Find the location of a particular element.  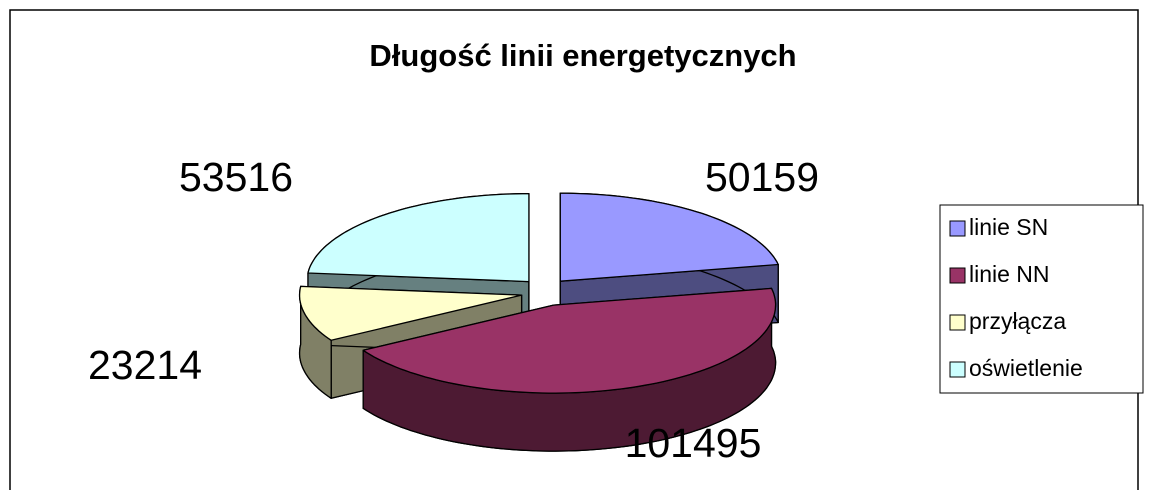

legend-label: linie SN is located at coordinates (1008, 227).